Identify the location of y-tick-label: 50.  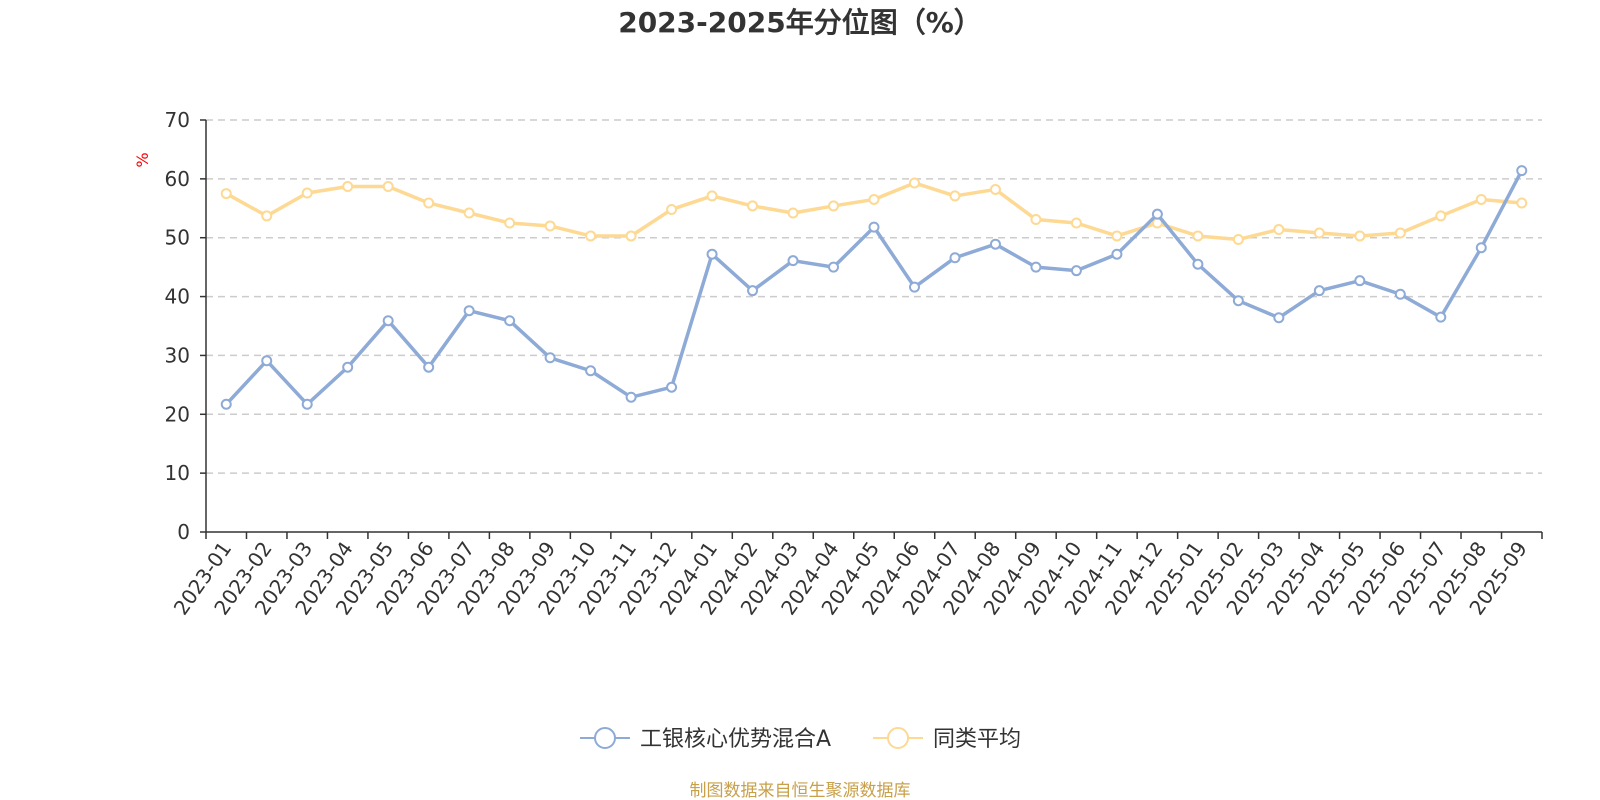
(177, 238).